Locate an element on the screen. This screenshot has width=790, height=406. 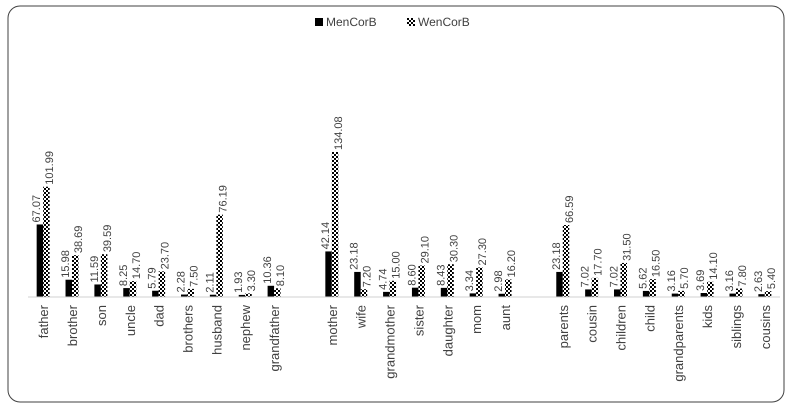
x-tick-label: mom is located at coordinates (476, 319).